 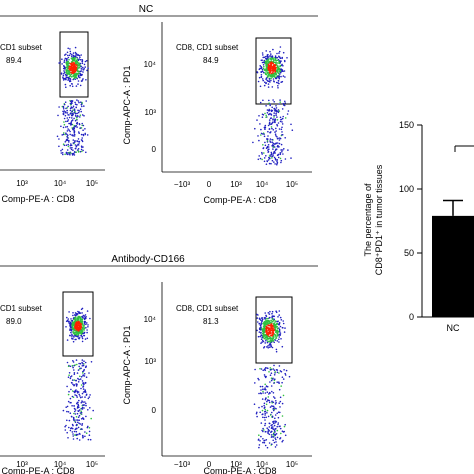 What do you see at coordinates (146, 9) in the screenshot?
I see `group-label-nc: NC` at bounding box center [146, 9].